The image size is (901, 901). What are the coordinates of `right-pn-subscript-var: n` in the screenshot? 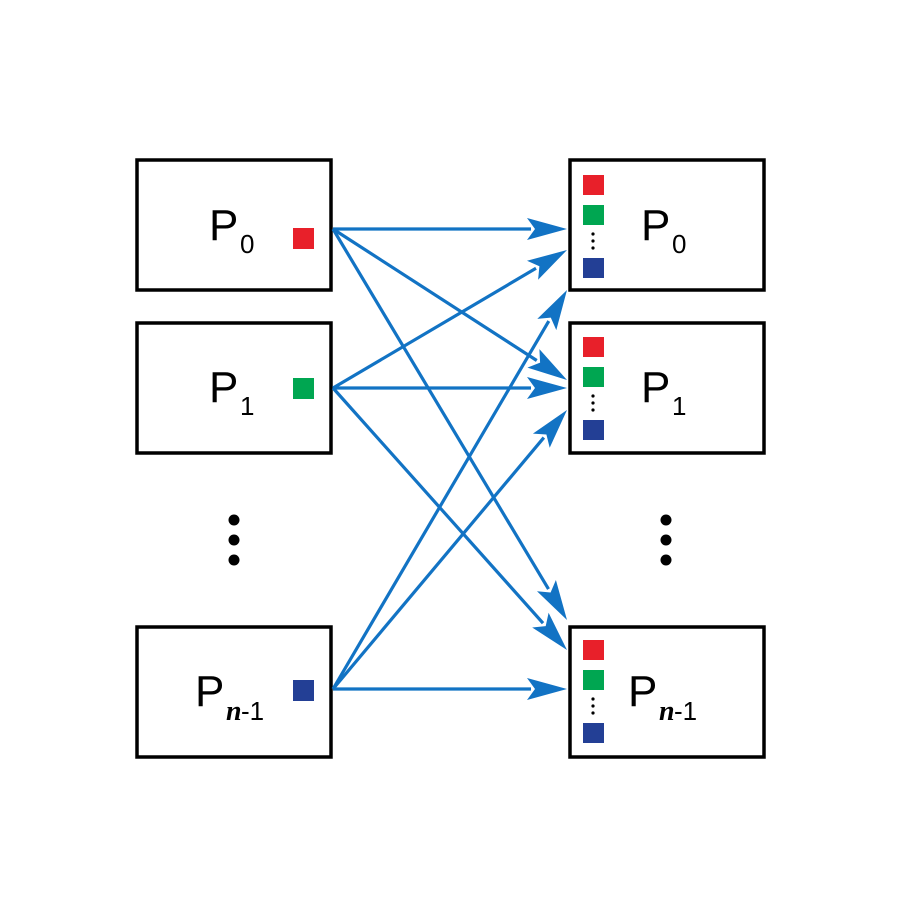 It's located at (667, 711).